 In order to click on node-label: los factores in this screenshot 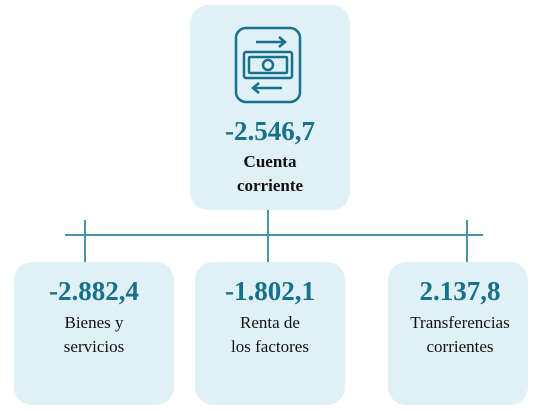, I will do `click(270, 346)`.